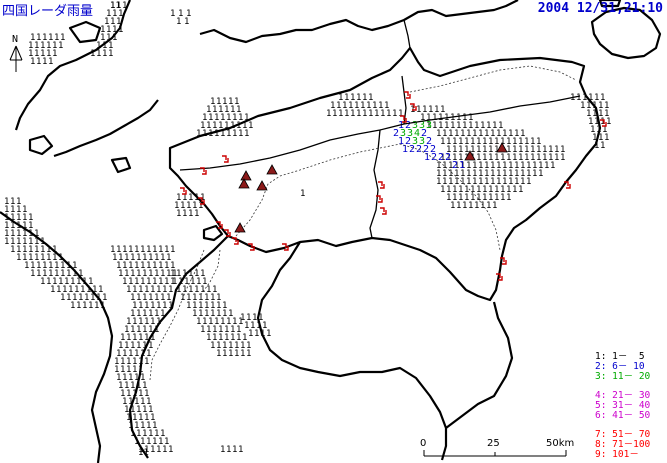 The width and height of the screenshot is (667, 463). Describe the element at coordinates (80, 274) in the screenshot. I see `rain-mark-407: 1` at that location.